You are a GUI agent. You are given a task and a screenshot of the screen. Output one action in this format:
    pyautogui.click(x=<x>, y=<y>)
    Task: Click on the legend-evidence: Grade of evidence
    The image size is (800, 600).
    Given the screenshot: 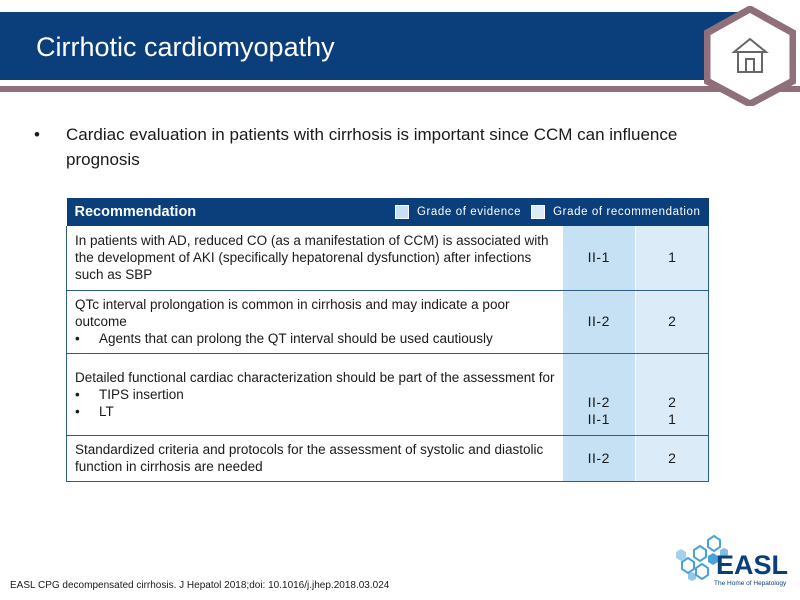 What is the action you would take?
    pyautogui.click(x=458, y=212)
    